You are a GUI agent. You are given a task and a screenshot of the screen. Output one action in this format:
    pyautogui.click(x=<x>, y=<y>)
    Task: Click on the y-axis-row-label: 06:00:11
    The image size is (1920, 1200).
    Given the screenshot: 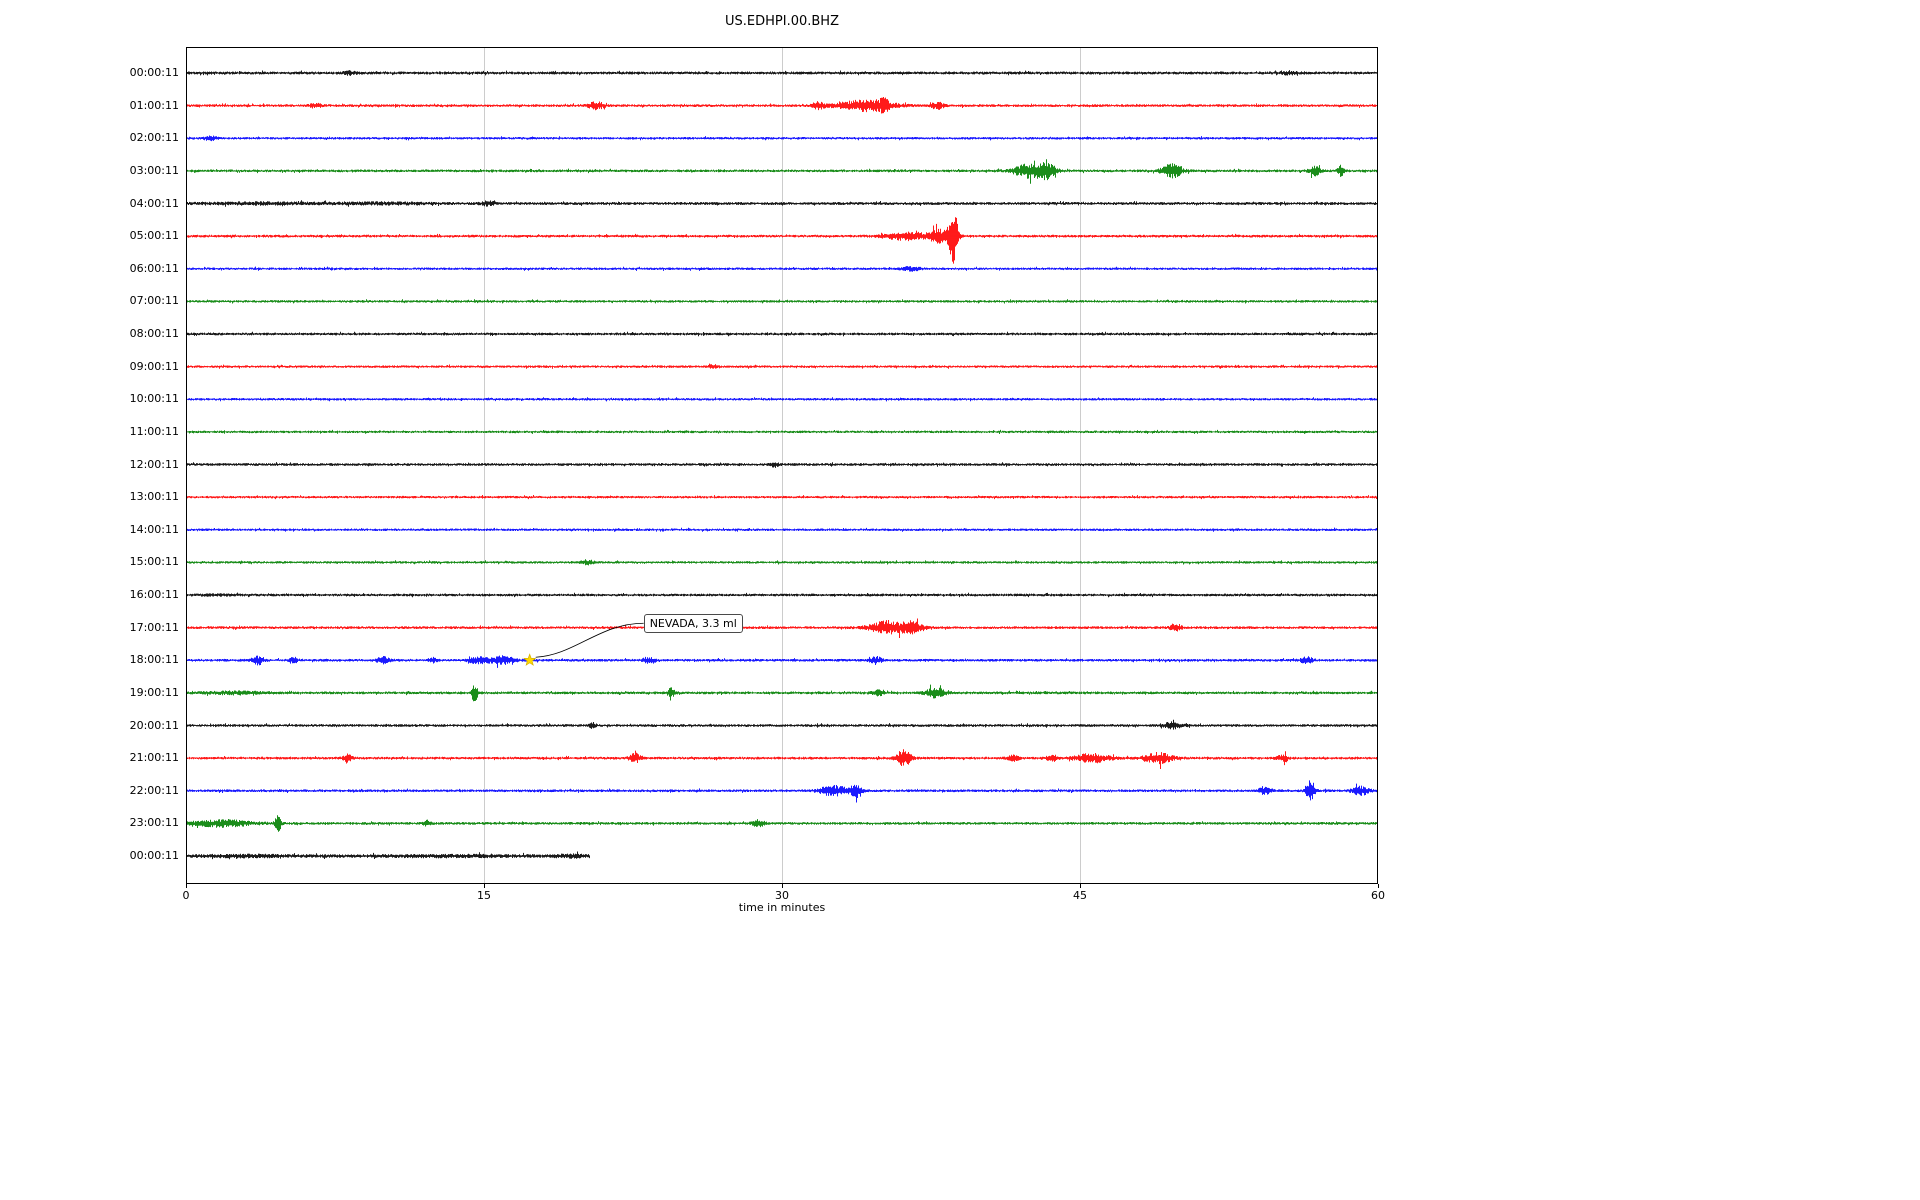 What is the action you would take?
    pyautogui.click(x=154, y=268)
    